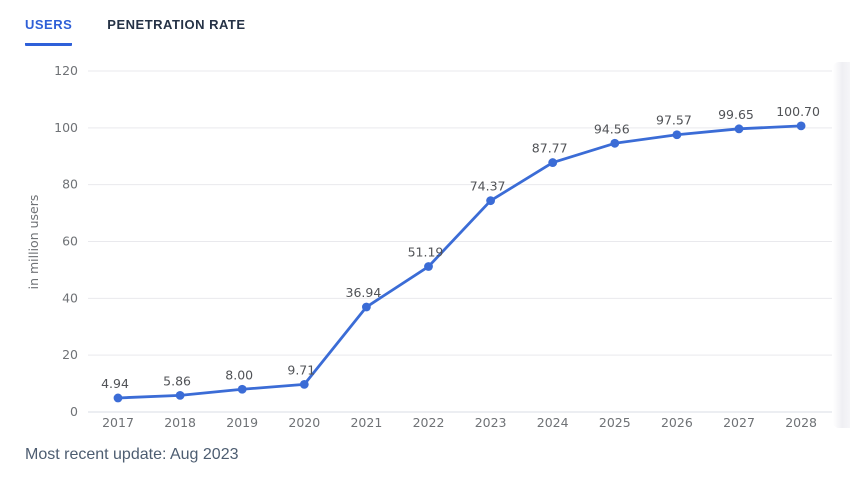 This screenshot has width=850, height=482. Describe the element at coordinates (115, 383) in the screenshot. I see `svg-text: 4.94` at that location.